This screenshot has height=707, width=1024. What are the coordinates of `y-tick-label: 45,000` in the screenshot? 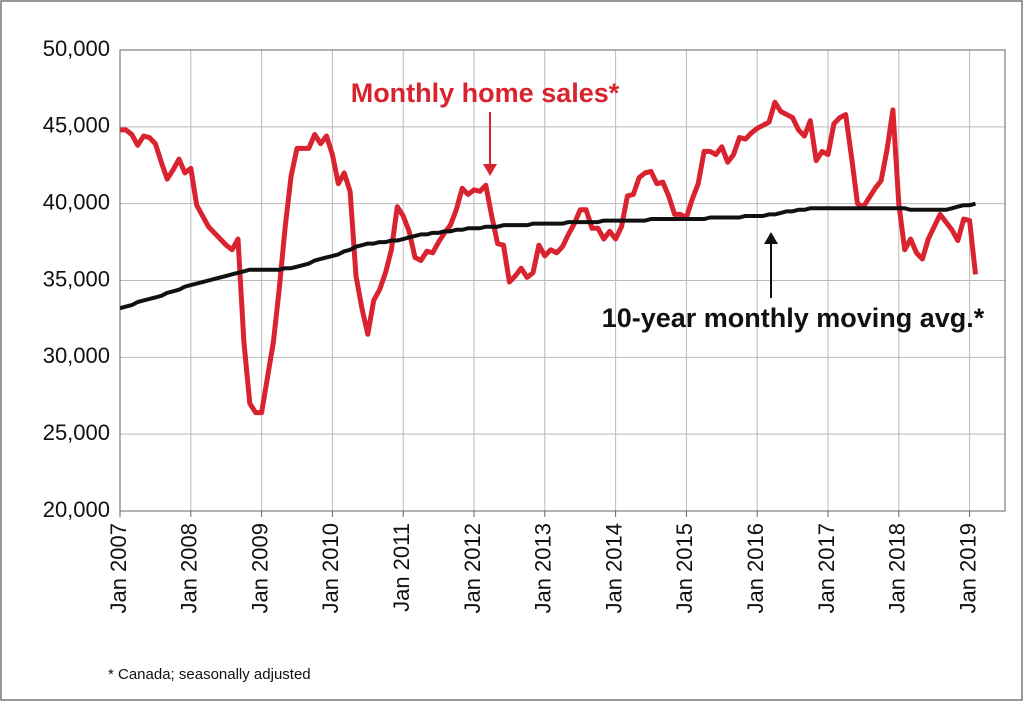 It's located at (76, 125).